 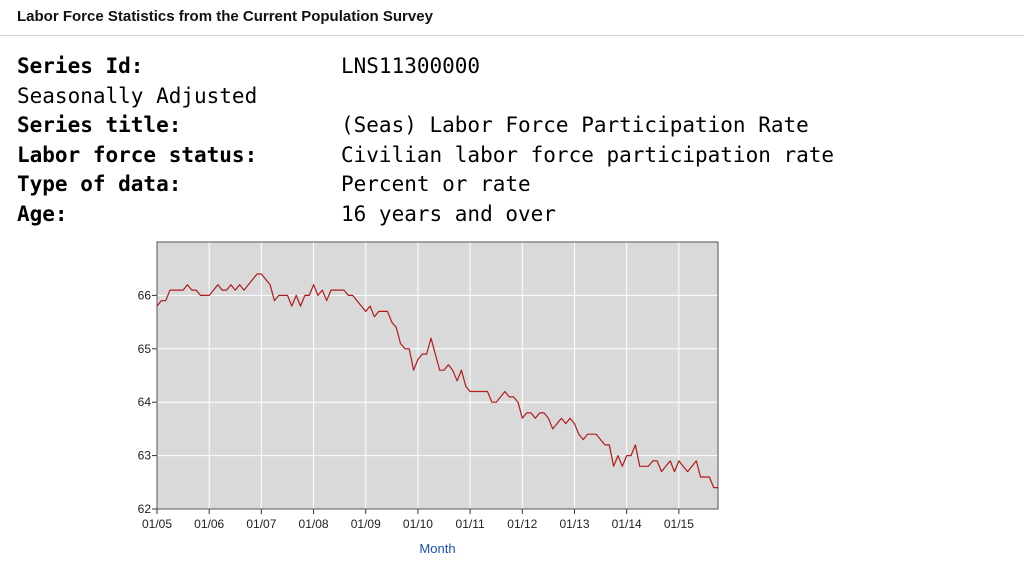 What do you see at coordinates (366, 524) in the screenshot?
I see `x-tick-label: 01/09` at bounding box center [366, 524].